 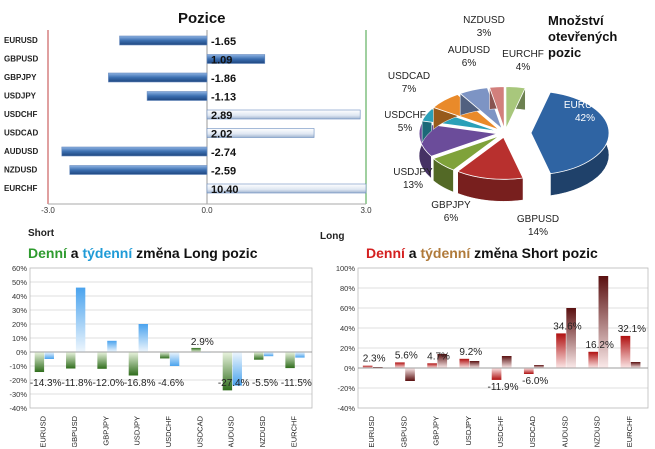 I want to click on long-value-label: -11.8%, so click(x=77, y=383).